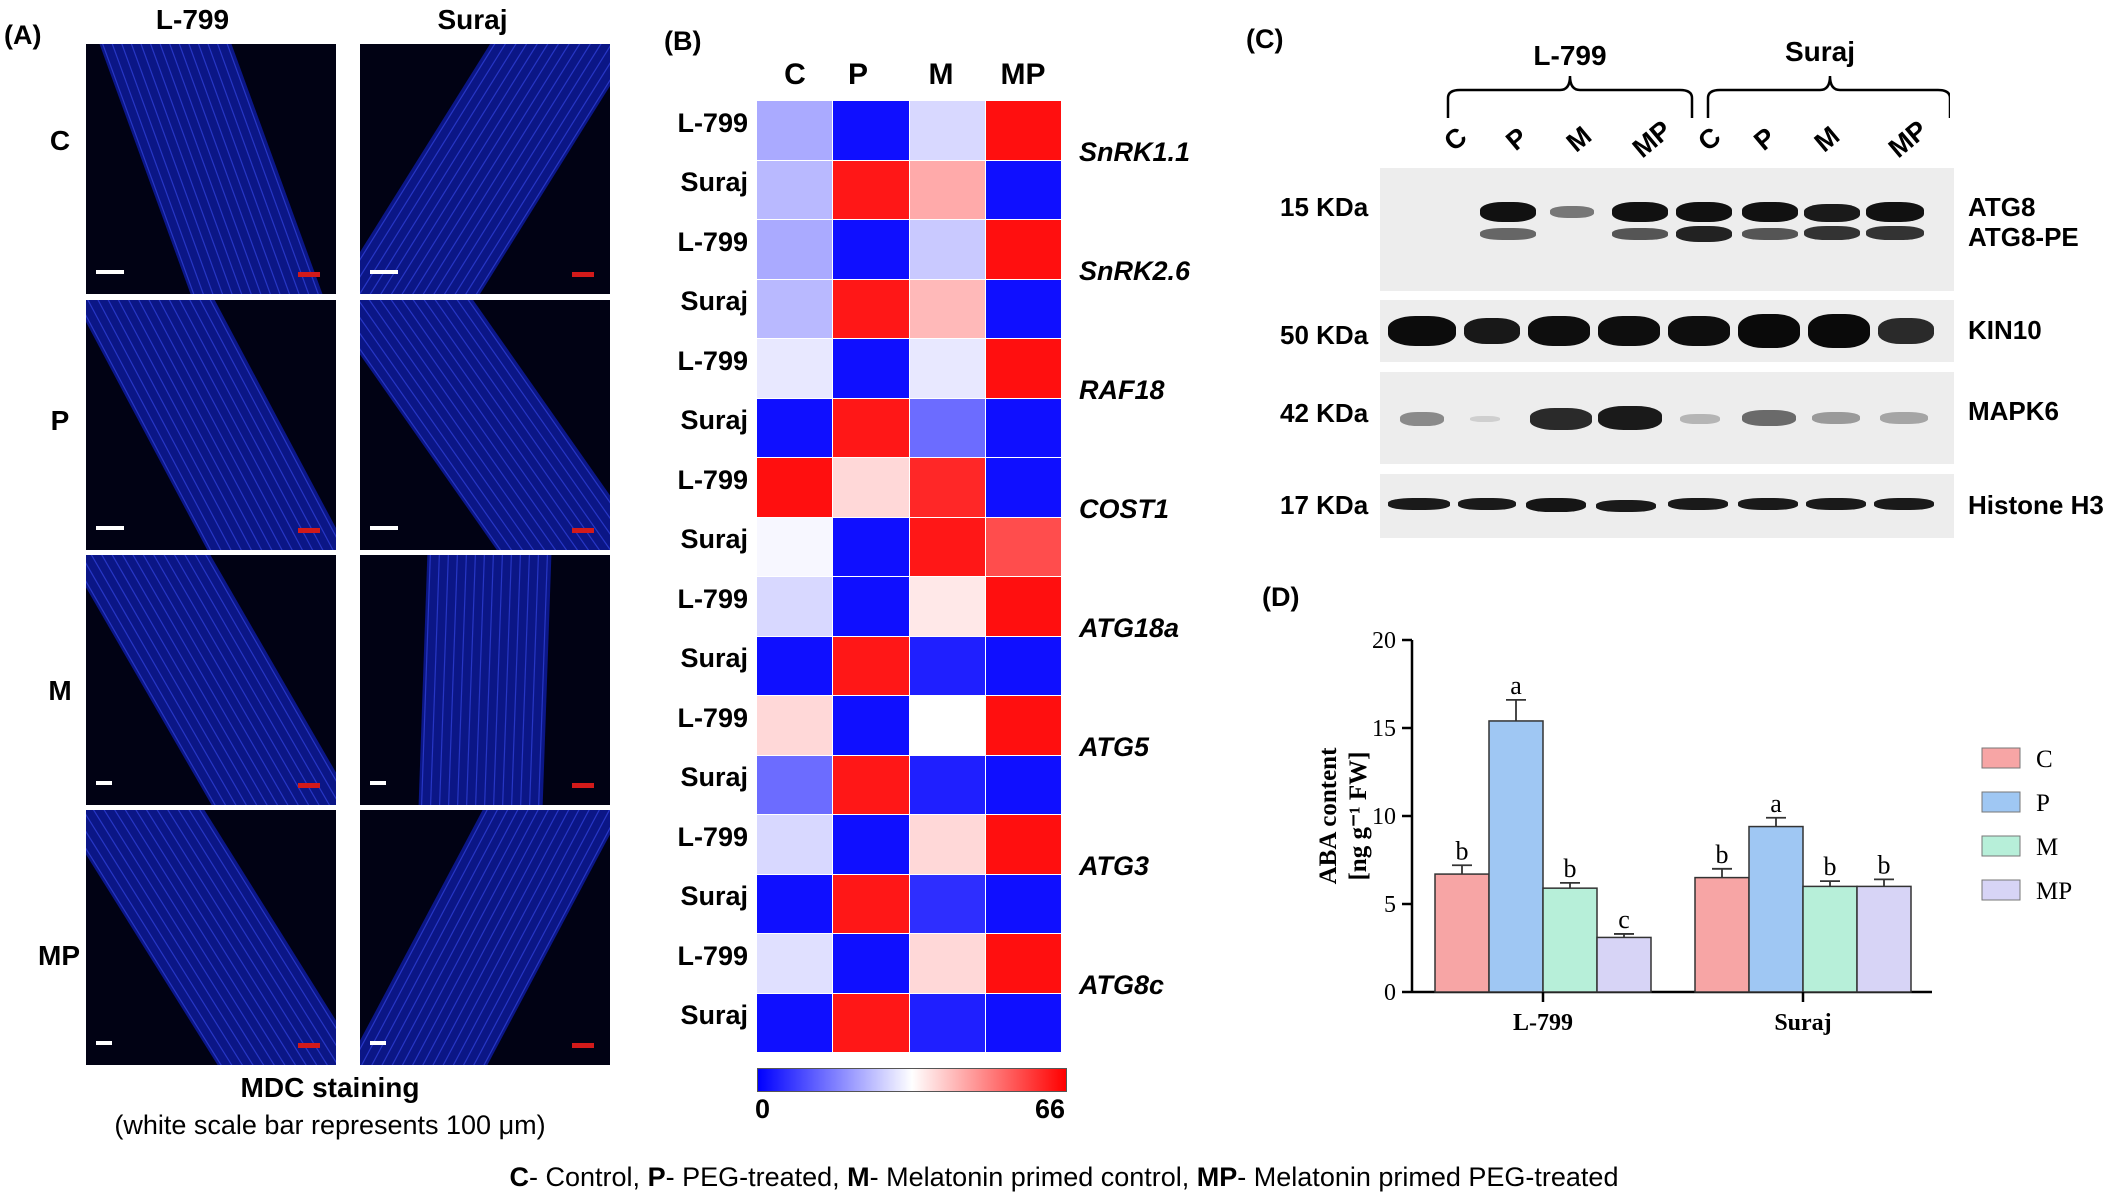  Describe the element at coordinates (2014, 411) in the screenshot. I see `blot-name-mapk6: MAPK6` at that location.